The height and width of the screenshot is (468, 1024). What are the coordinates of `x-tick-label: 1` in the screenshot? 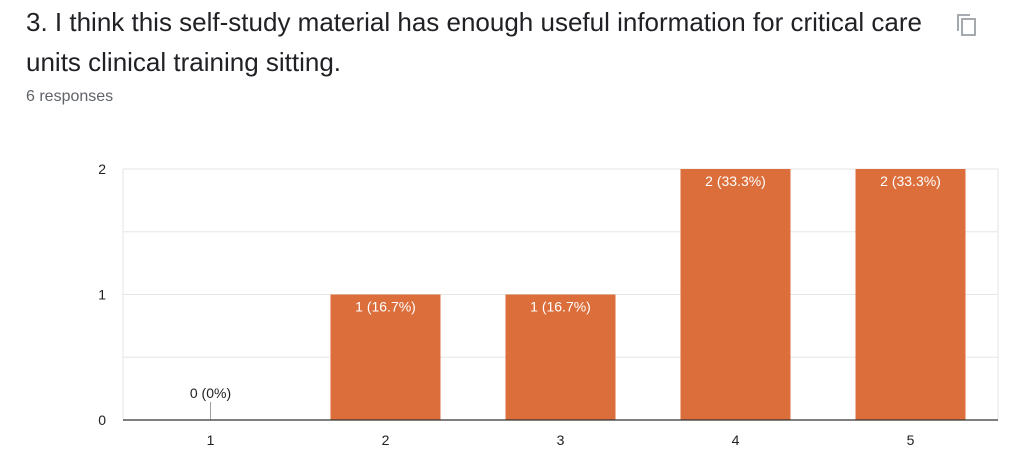 It's located at (211, 440).